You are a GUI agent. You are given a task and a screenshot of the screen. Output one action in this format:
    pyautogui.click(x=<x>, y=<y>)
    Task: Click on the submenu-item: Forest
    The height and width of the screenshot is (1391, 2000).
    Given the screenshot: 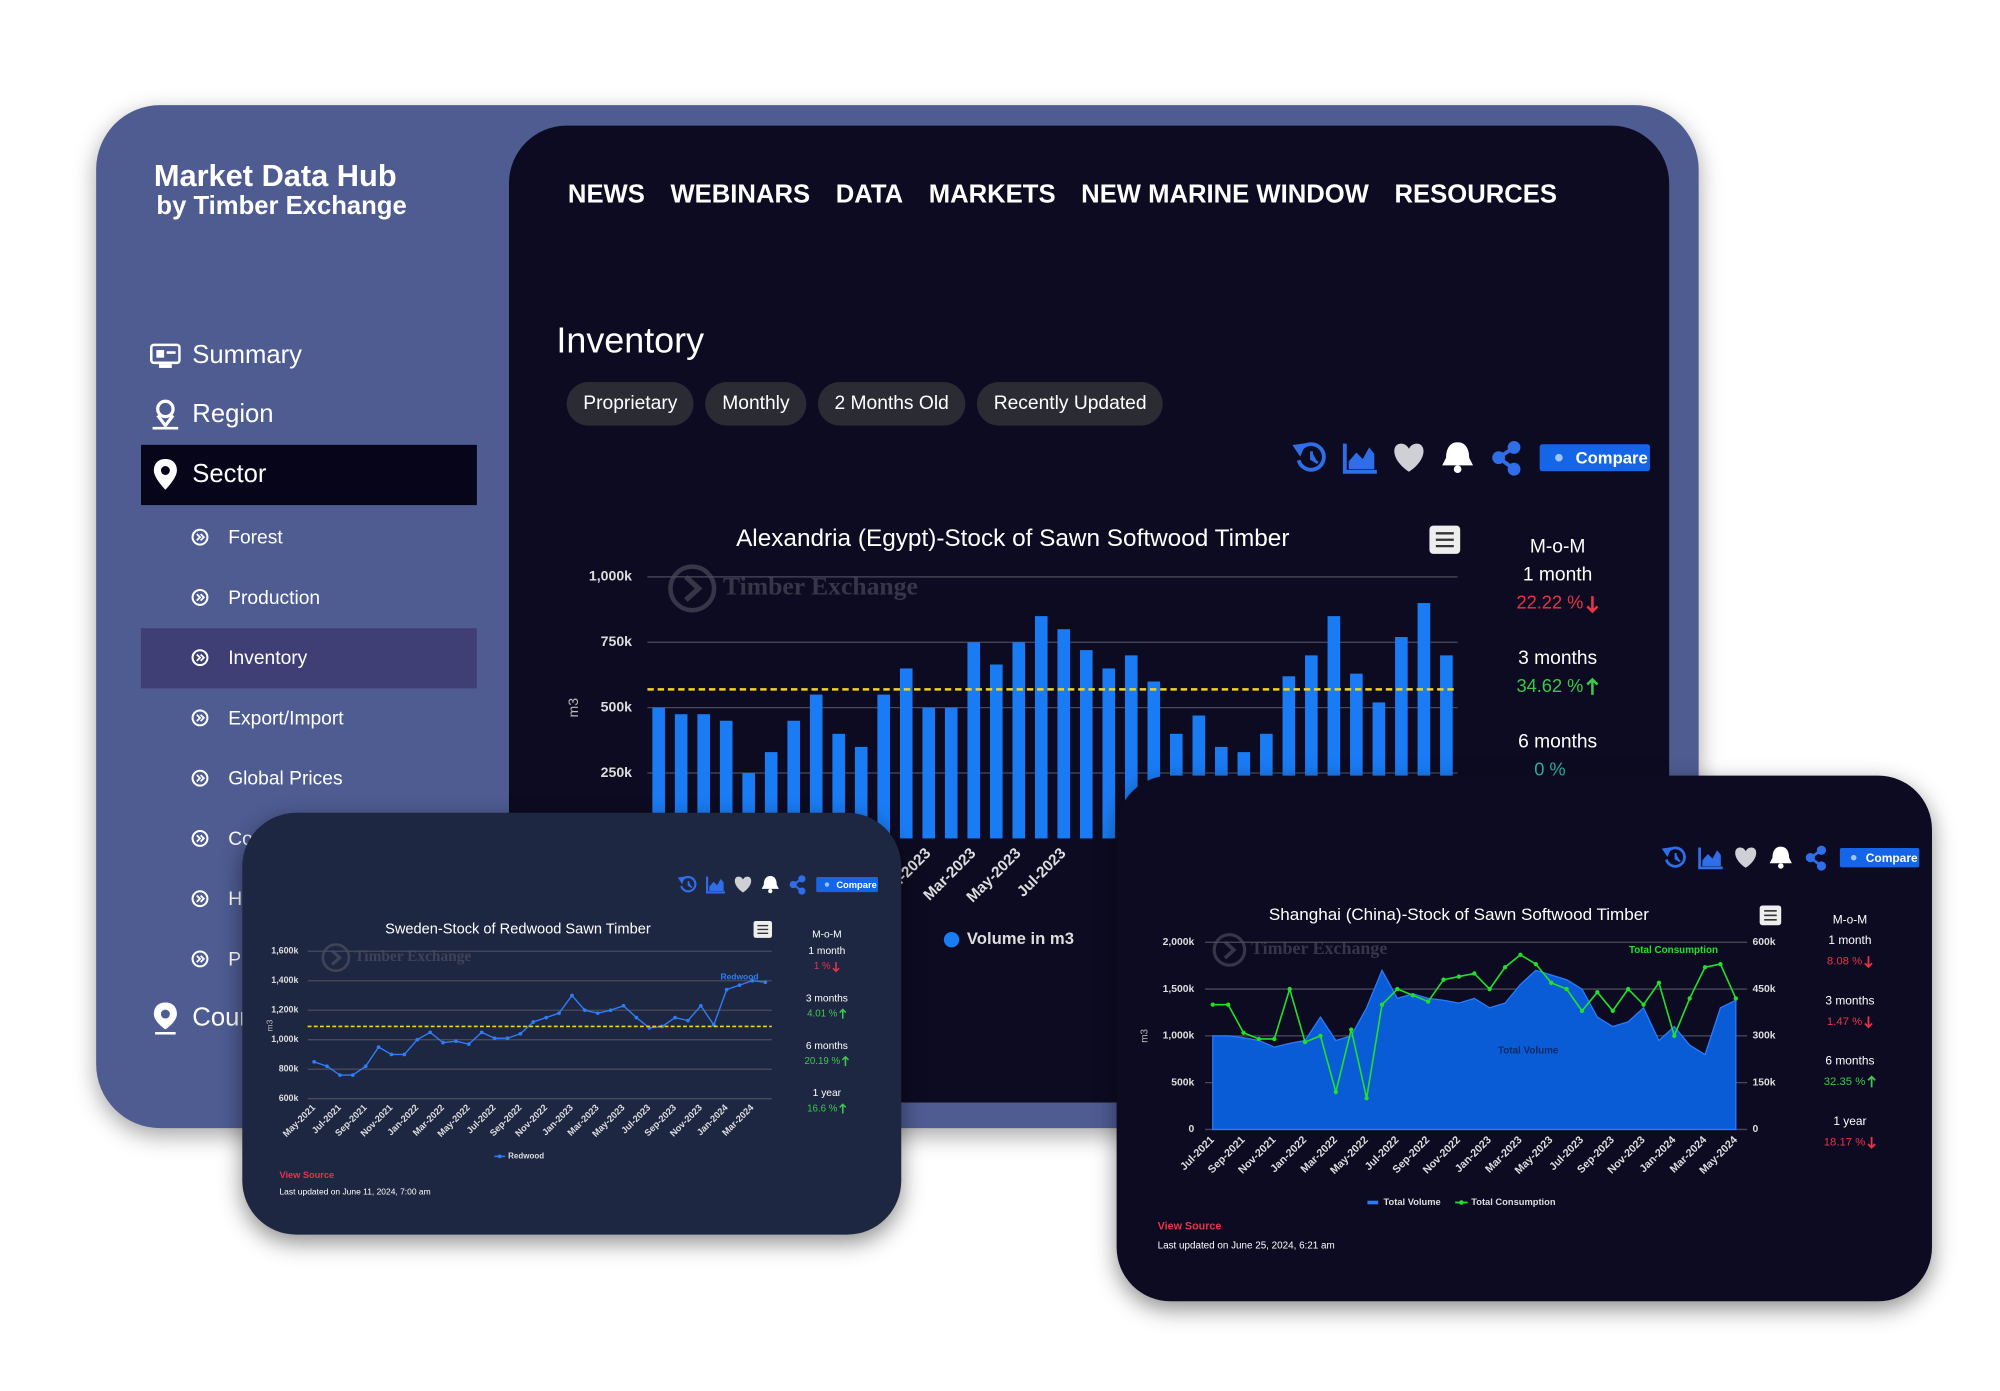 What is the action you would take?
    pyautogui.click(x=237, y=537)
    